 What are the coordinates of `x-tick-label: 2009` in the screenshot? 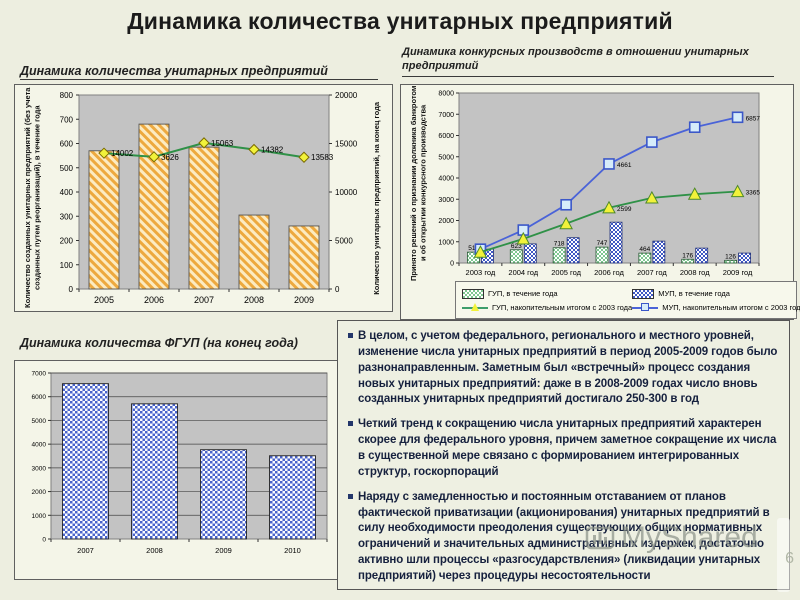 It's located at (223, 550).